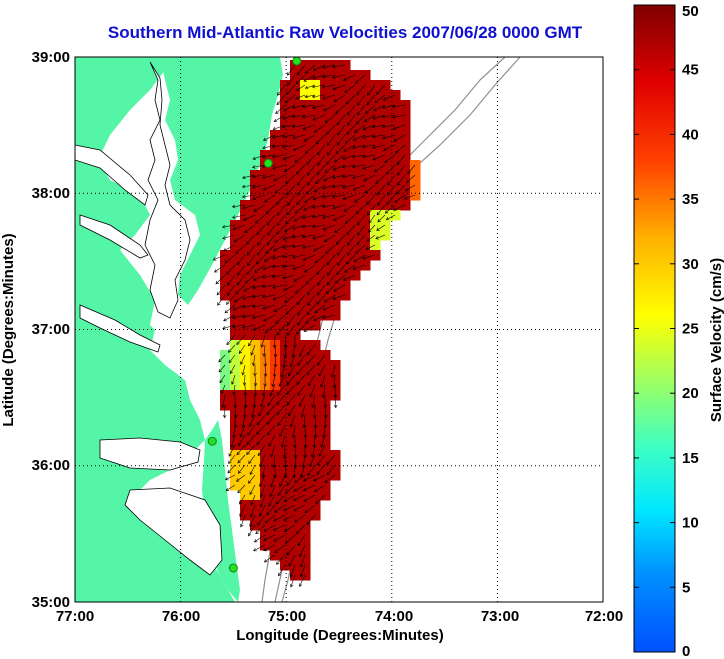  Describe the element at coordinates (51, 329) in the screenshot. I see `y-tick-label: 37:00` at that location.